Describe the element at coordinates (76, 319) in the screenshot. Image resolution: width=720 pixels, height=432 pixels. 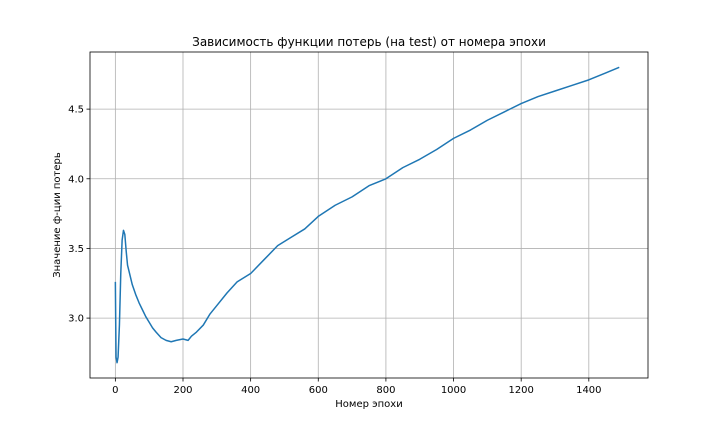
I see `y-tick-label: 3.0` at that location.